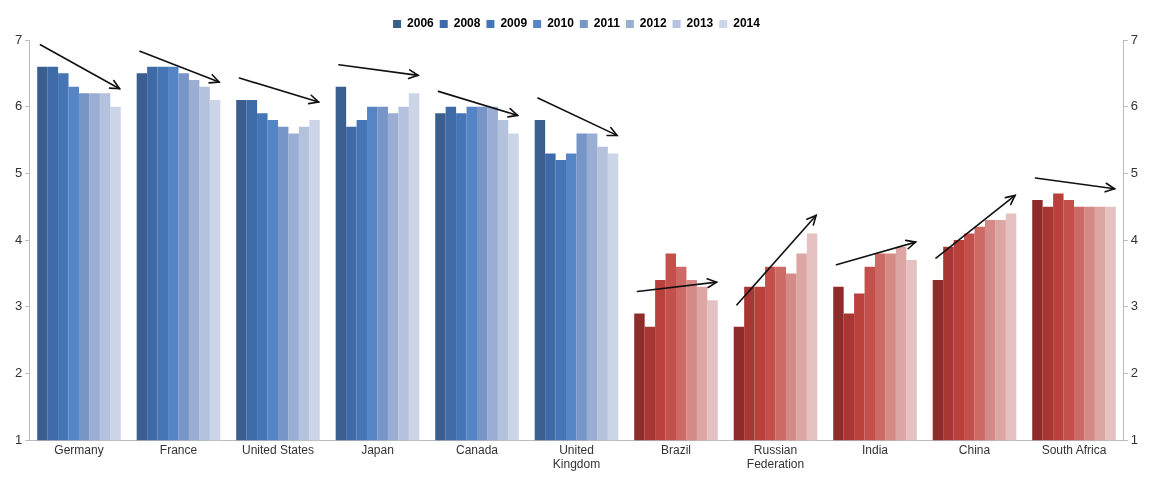 The width and height of the screenshot is (1153, 483). I want to click on x-tick-label: United Kingdom, so click(576, 457).